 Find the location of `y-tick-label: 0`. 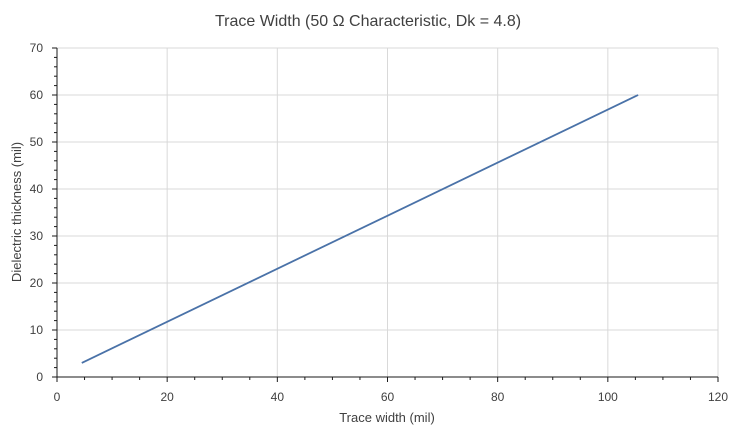

y-tick-label: 0 is located at coordinates (39, 377).